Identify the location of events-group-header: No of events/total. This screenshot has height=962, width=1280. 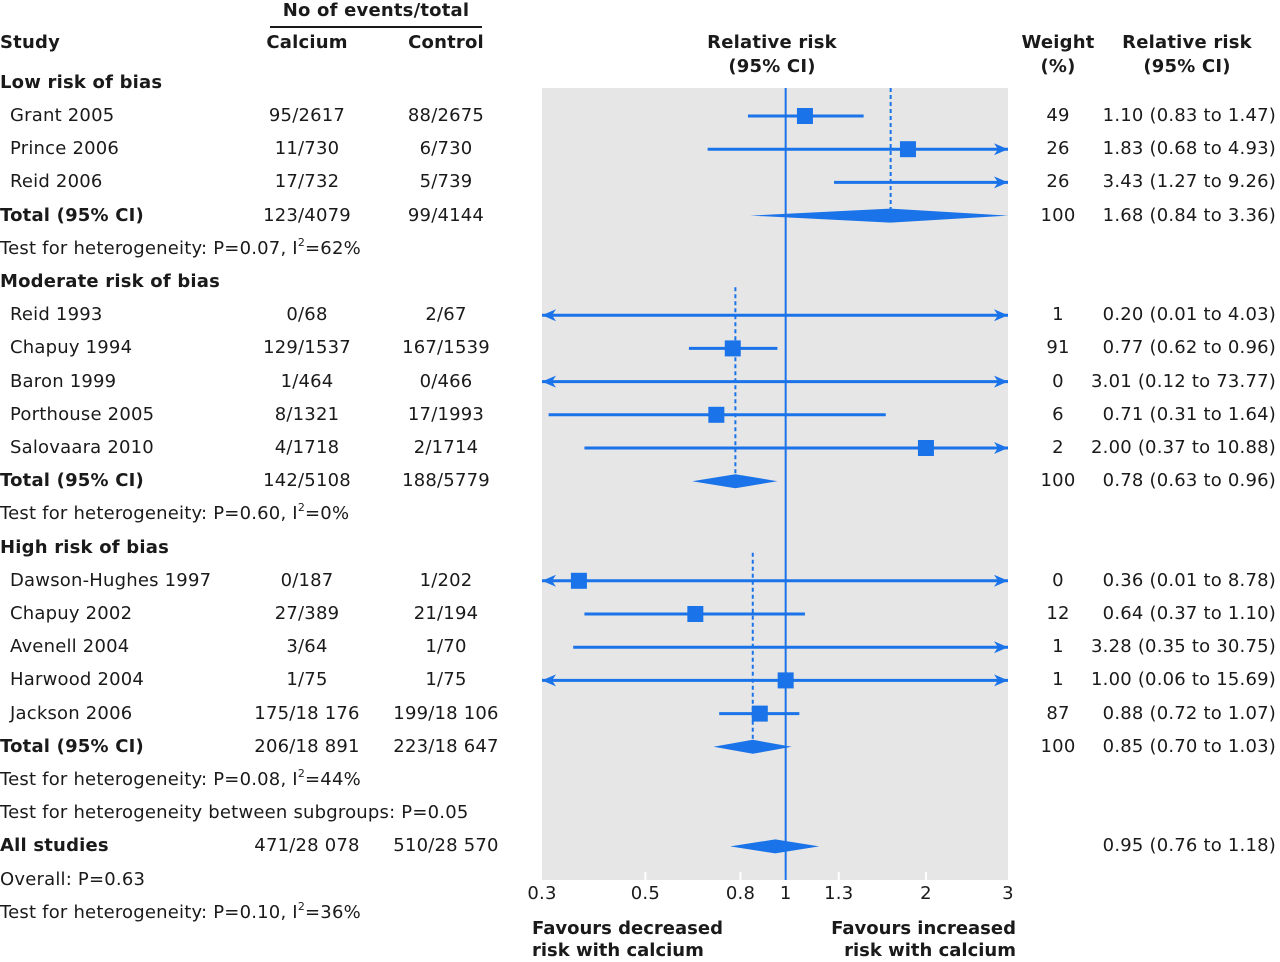
(376, 10).